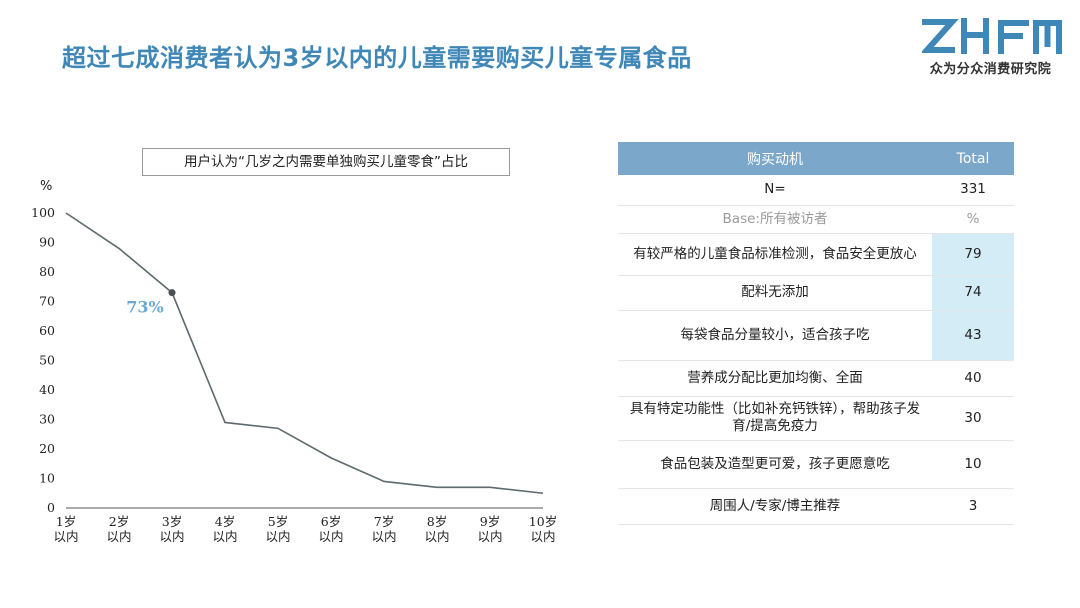  Describe the element at coordinates (775, 418) in the screenshot. I see `motive-label: 具有特定功能性（比如补充钙铁锌），帮助孩子发育/提高免疫力` at that location.